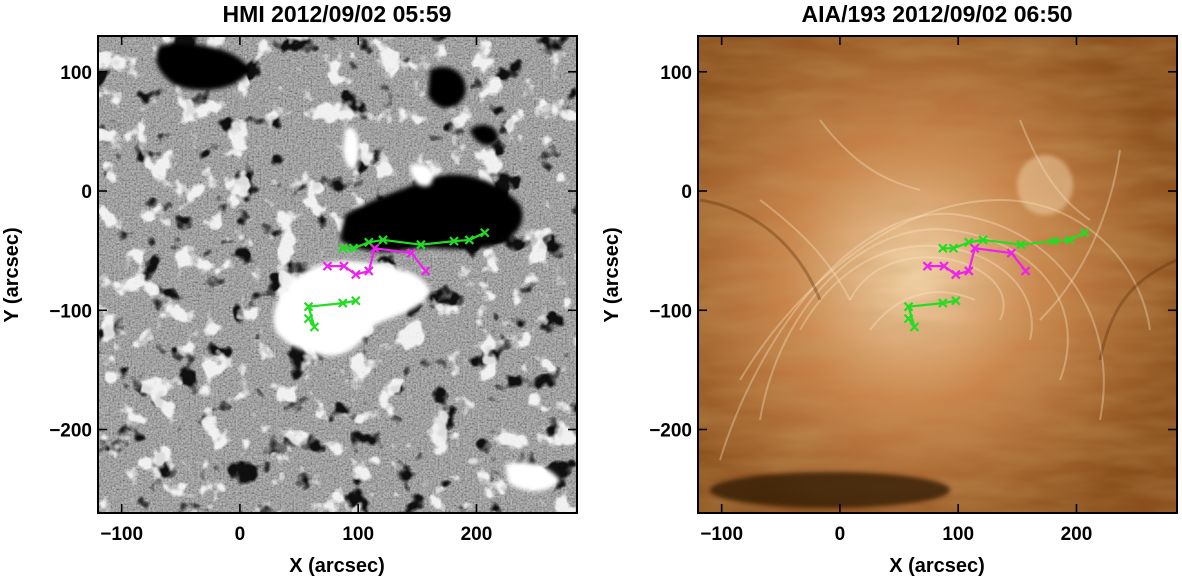 This screenshot has height=578, width=1182. What do you see at coordinates (86, 192) in the screenshot?
I see `left-y-tick-label: 0` at bounding box center [86, 192].